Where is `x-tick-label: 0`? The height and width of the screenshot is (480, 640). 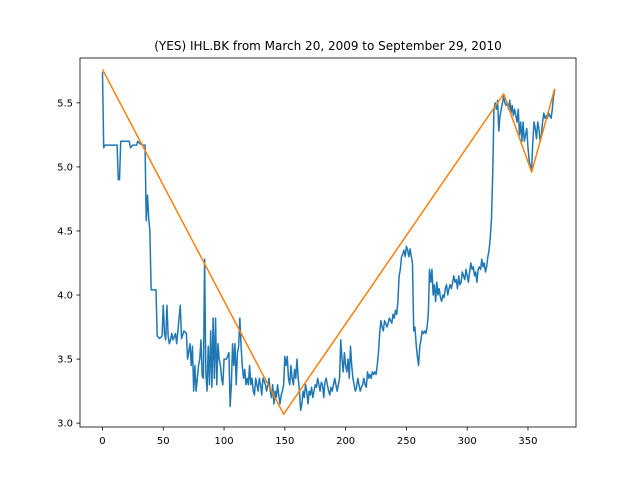
x-tick-label: 0 is located at coordinates (102, 441).